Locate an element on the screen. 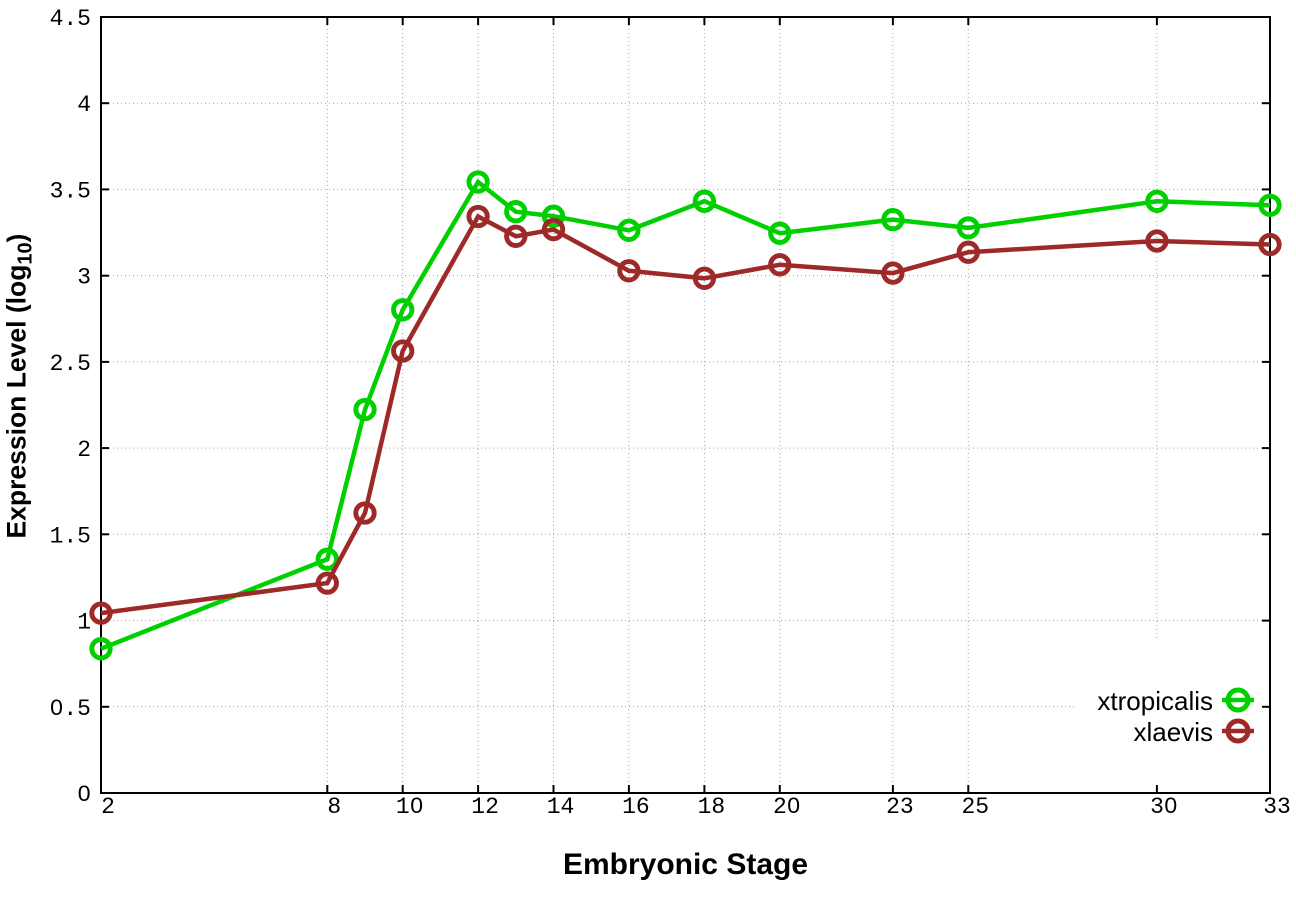 This screenshot has height=907, width=1296. svg-text: 3 is located at coordinates (84, 278).